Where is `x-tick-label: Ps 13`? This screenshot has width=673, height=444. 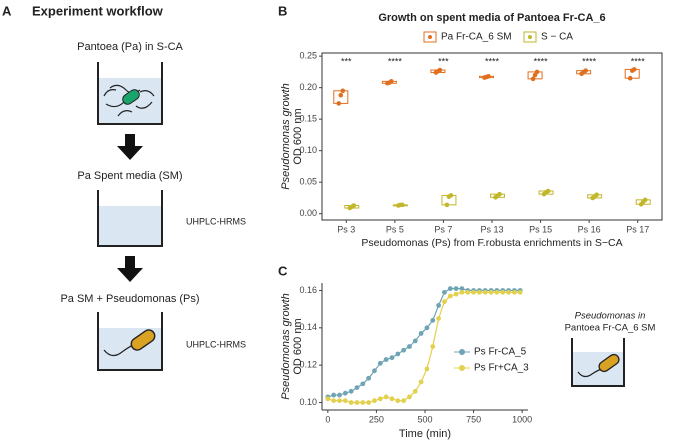 x-tick-label: Ps 13 is located at coordinates (491, 229).